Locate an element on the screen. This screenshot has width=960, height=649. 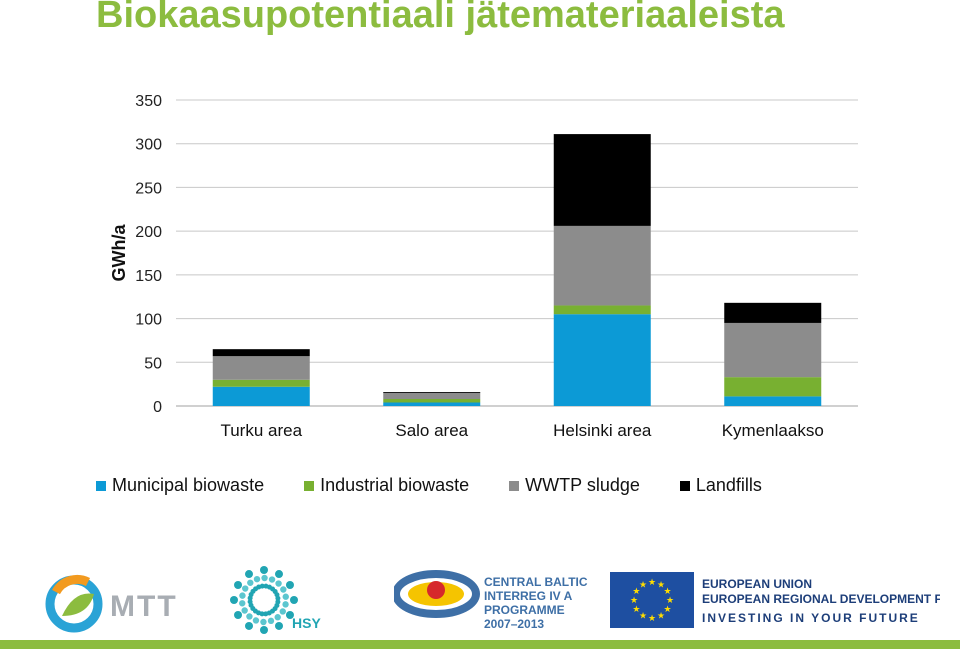
legend-item: WWTP sludge is located at coordinates (574, 485).